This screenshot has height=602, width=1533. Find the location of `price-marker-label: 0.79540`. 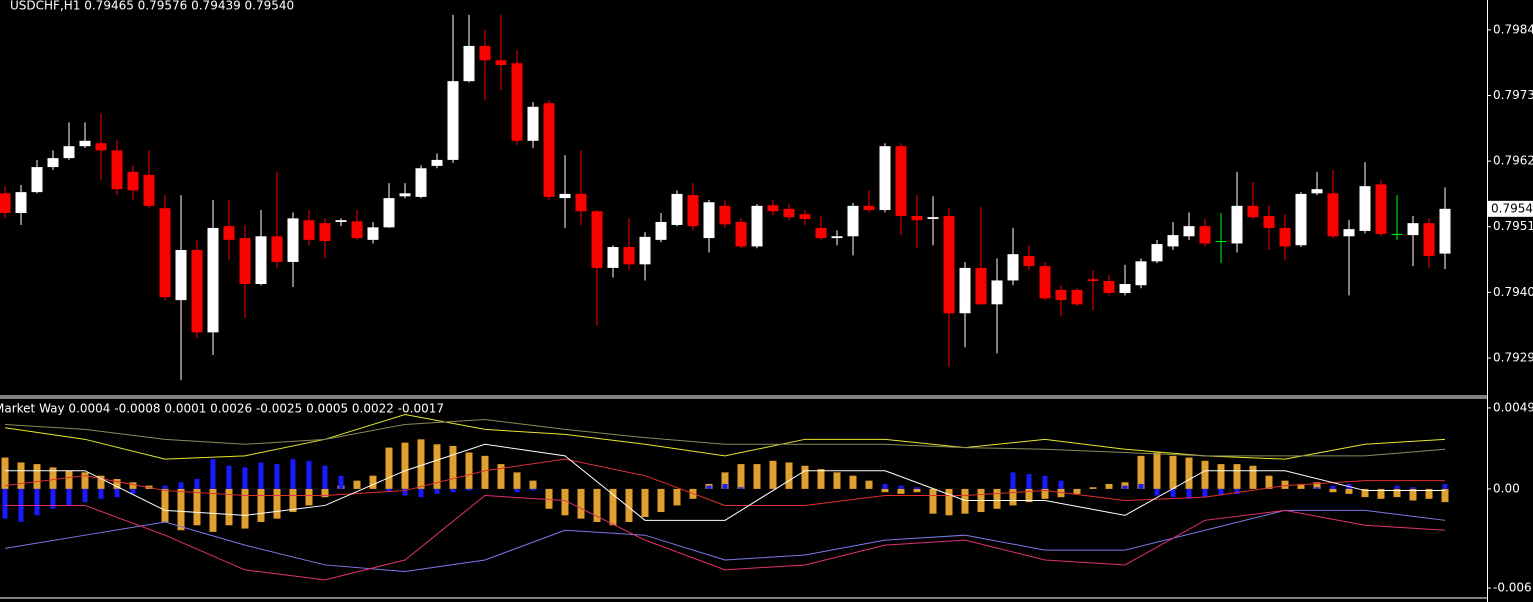

price-marker-label: 0.79540 is located at coordinates (1512, 208).